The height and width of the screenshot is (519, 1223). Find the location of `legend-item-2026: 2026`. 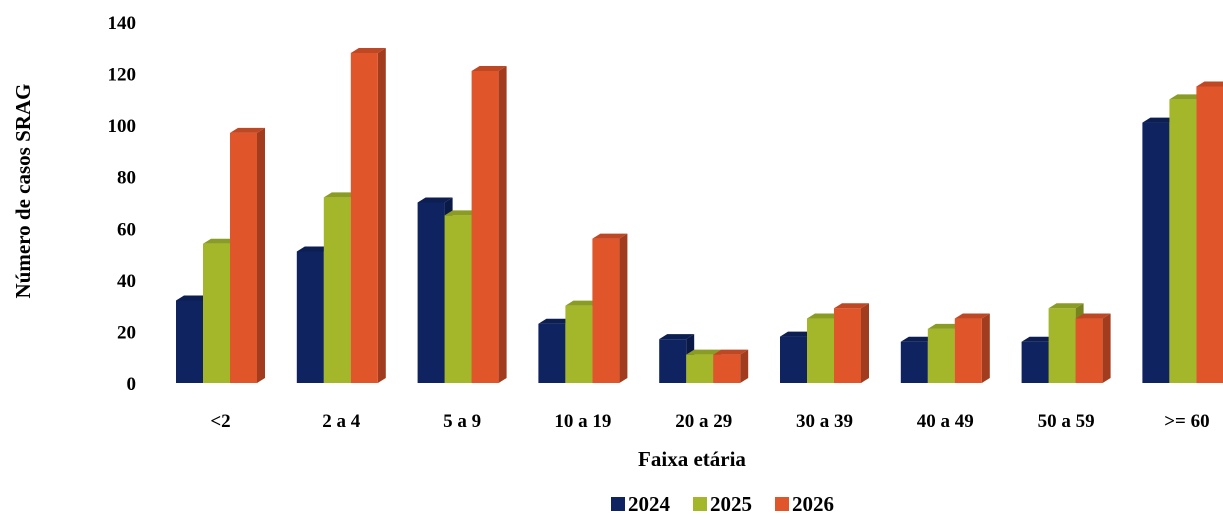

legend-item-2026: 2026 is located at coordinates (804, 504).